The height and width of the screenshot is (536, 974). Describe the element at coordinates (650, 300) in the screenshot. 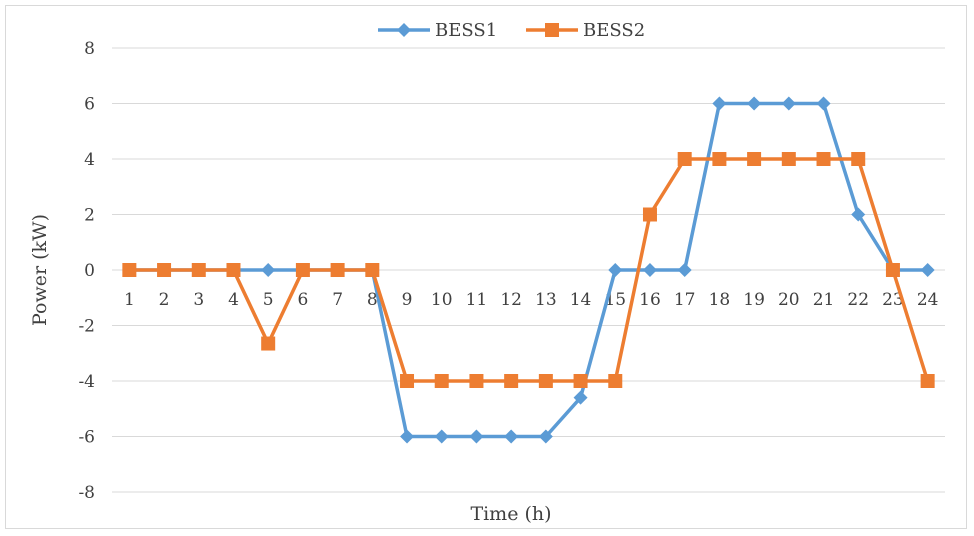

I see `x-tick-label: 16` at that location.